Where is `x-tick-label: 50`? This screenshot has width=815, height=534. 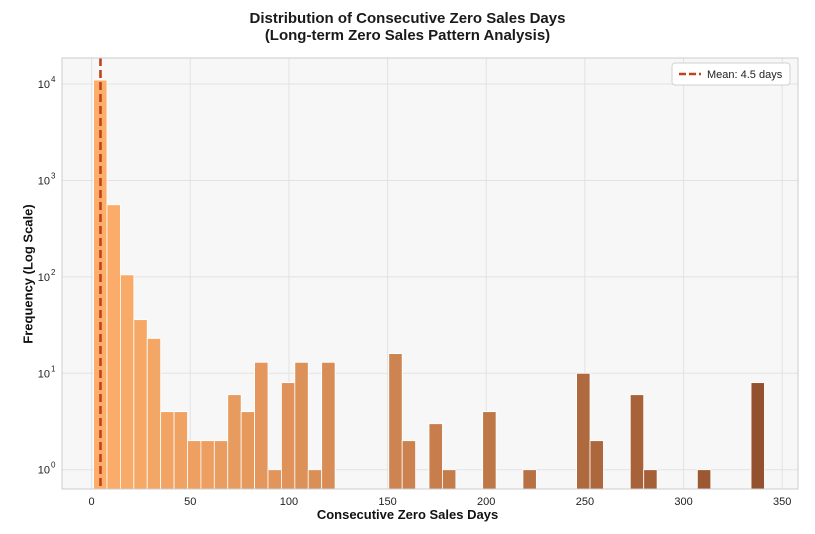
x-tick-label: 50 is located at coordinates (190, 502).